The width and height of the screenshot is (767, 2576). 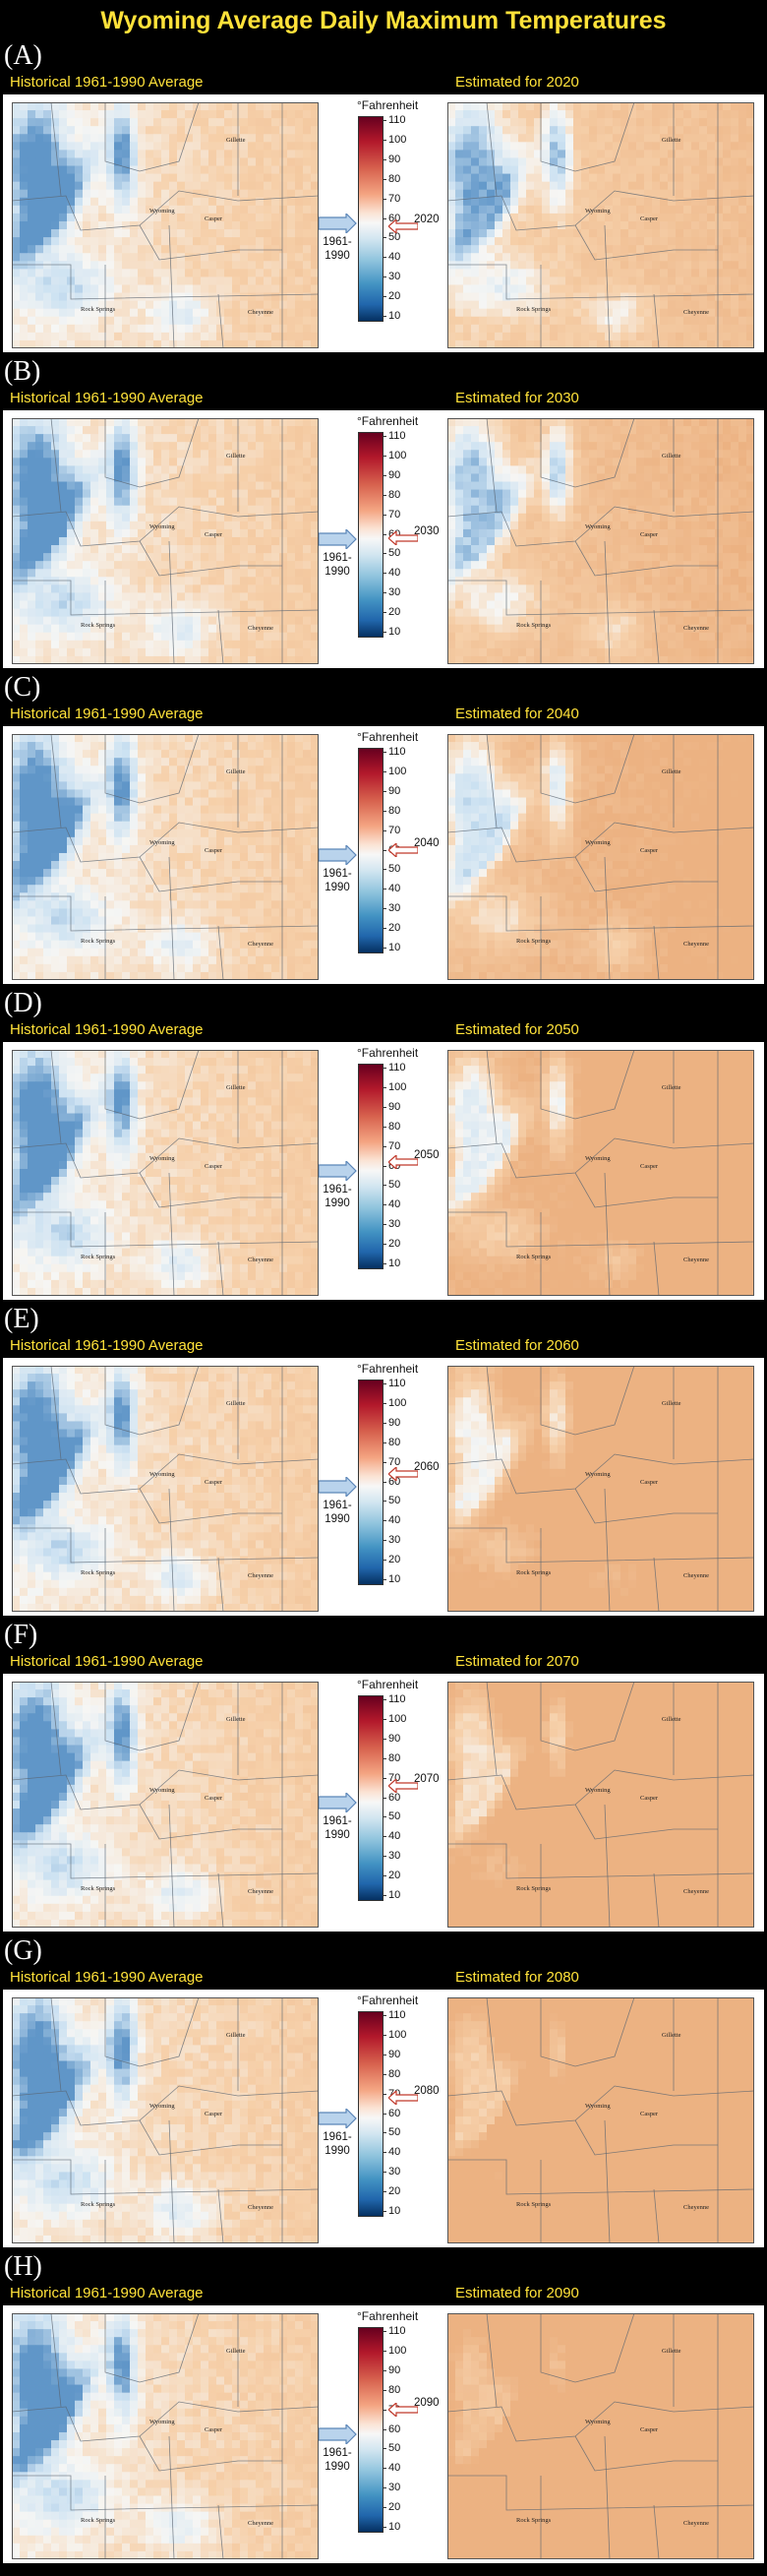 What do you see at coordinates (337, 249) in the screenshot?
I see `historical-marker-label: 1961- 1990` at bounding box center [337, 249].